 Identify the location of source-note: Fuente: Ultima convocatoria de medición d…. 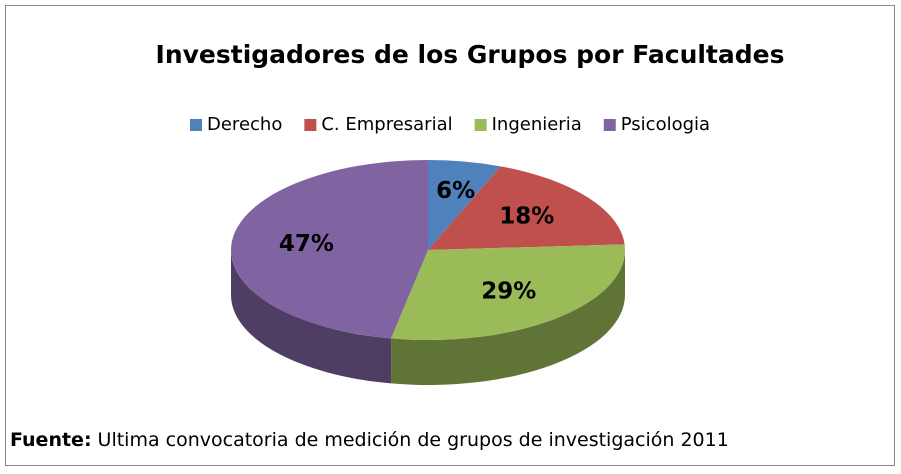
(369, 440).